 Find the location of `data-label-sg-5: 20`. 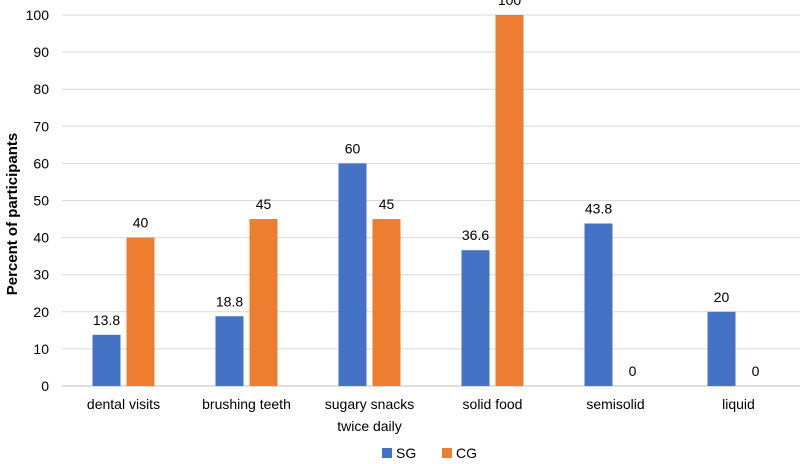

data-label-sg-5: 20 is located at coordinates (722, 297).